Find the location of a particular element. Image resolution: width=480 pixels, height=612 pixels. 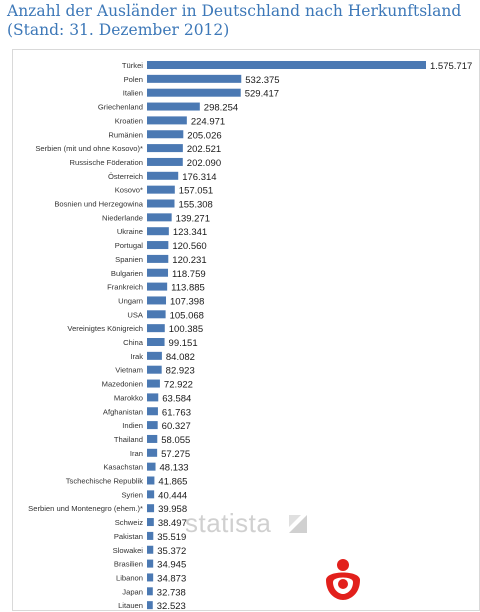

category-label: Japan is located at coordinates (132, 591).